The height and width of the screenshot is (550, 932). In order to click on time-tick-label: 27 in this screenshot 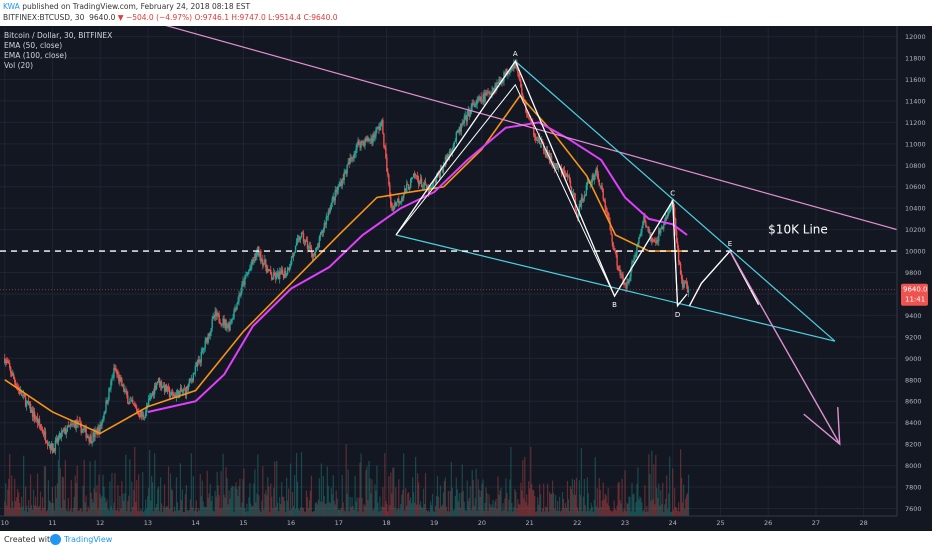, I will do `click(816, 523)`.